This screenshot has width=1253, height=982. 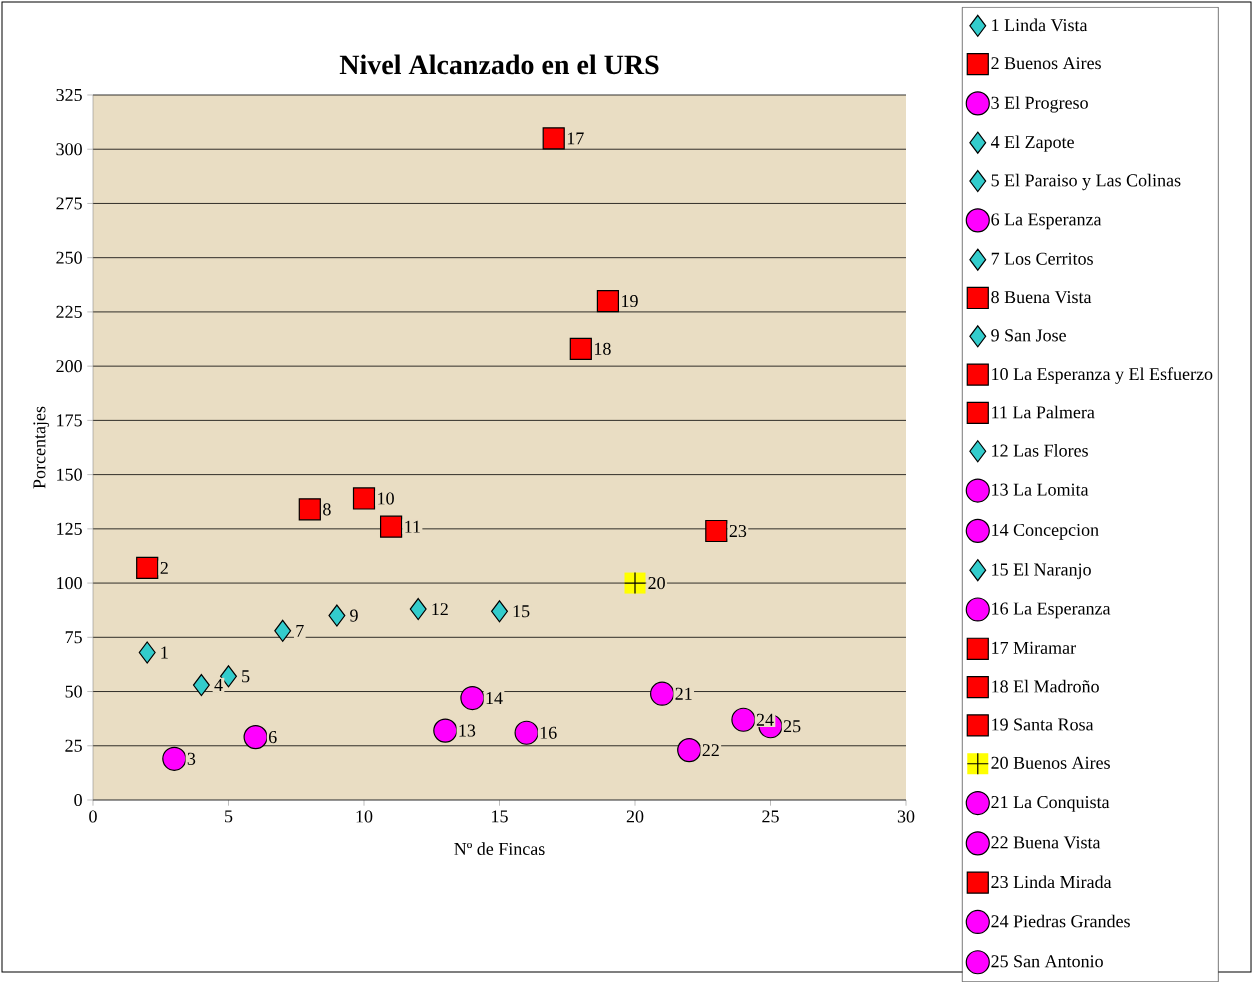 I want to click on y-tick-label: 325, so click(x=69, y=95).